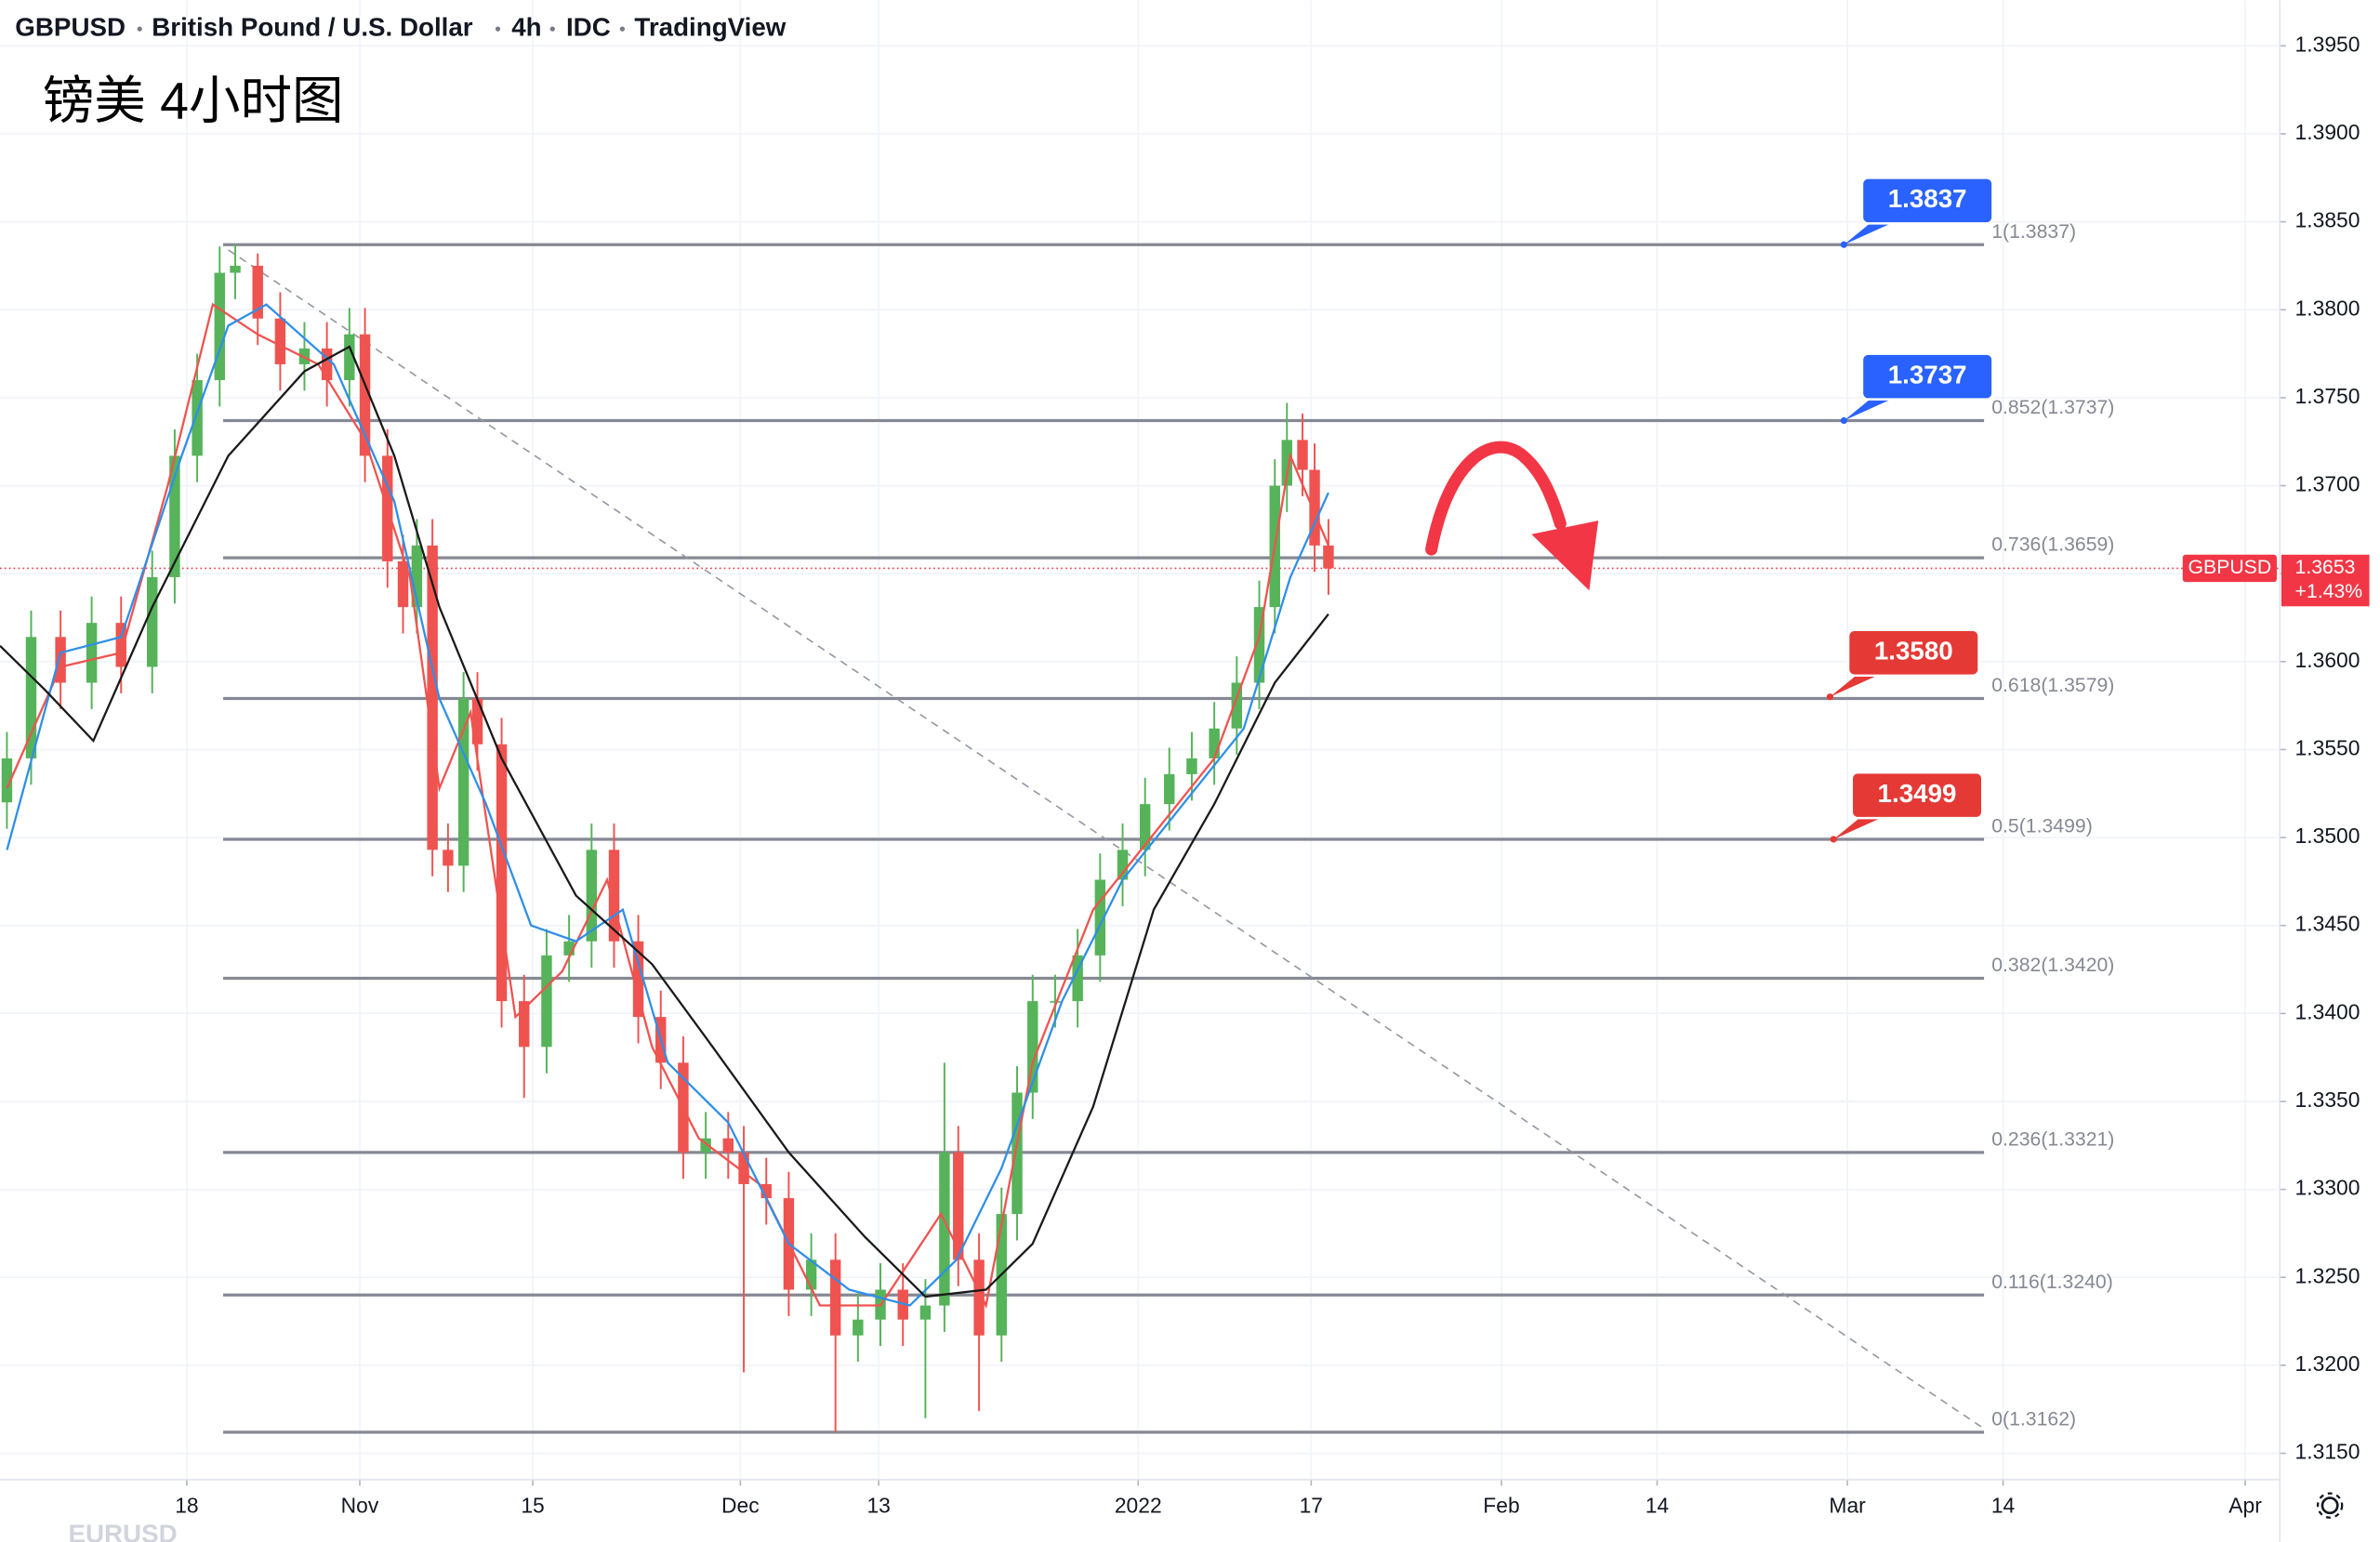 The height and width of the screenshot is (1542, 2380). Describe the element at coordinates (2052, 545) in the screenshot. I see `fib-level-label: 0.736(1.3659)` at that location.